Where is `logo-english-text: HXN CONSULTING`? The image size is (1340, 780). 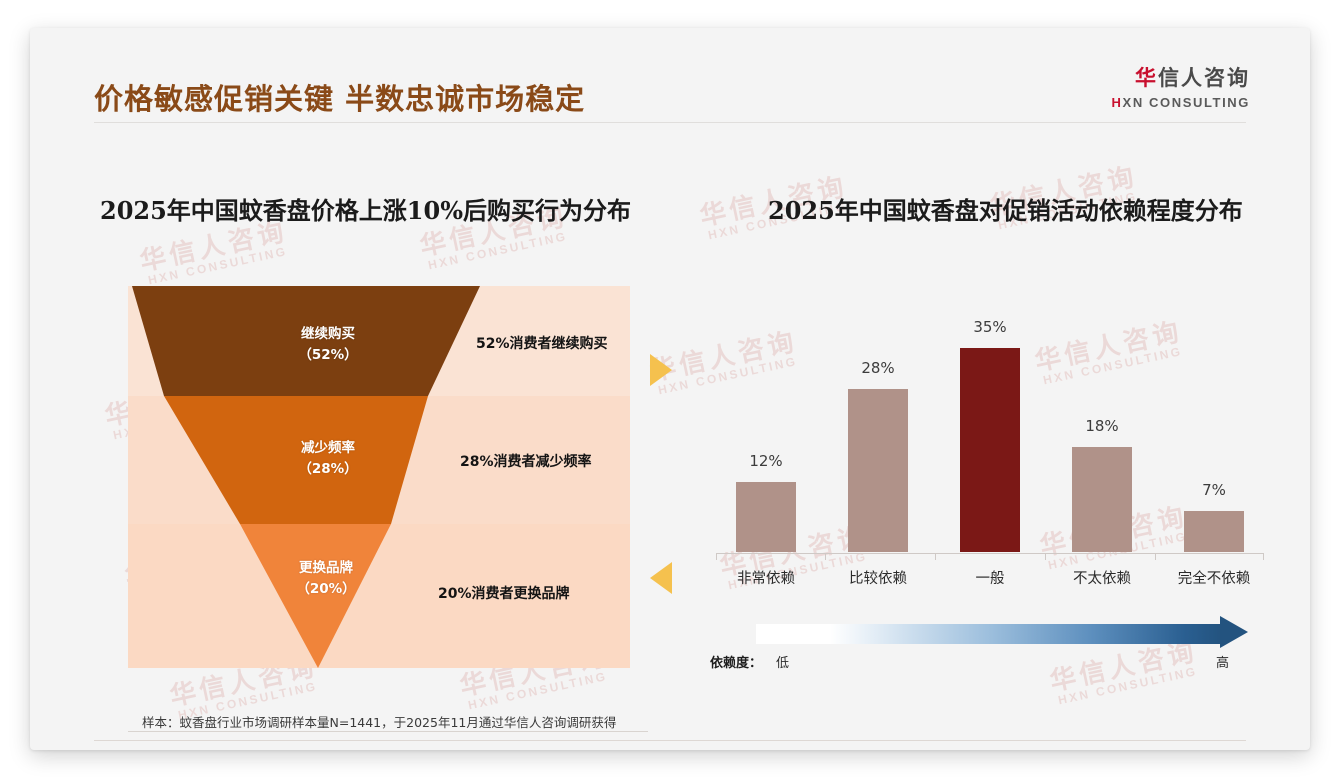 logo-english-text: HXN CONSULTING is located at coordinates (1181, 102).